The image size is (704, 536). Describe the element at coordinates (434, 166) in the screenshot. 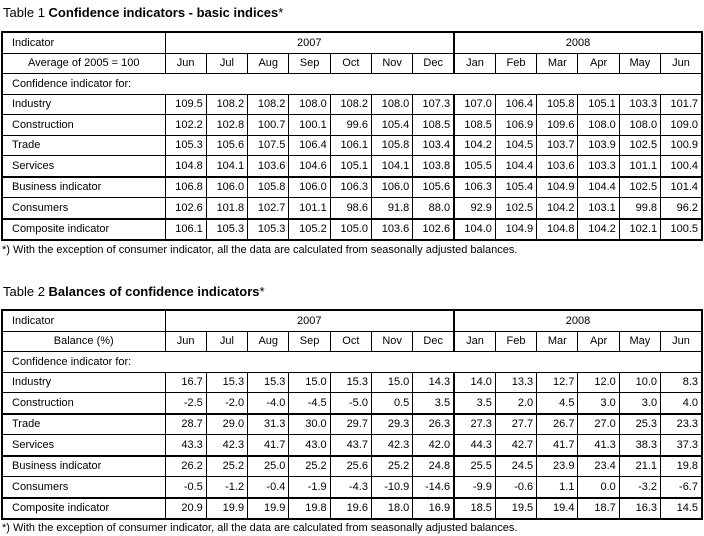

I see `value-cell: 103.8` at that location.